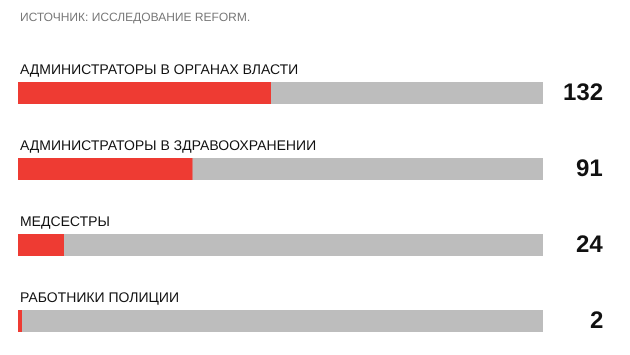 This screenshot has height=355, width=630. What do you see at coordinates (583, 92) in the screenshot?
I see `data-label: 132` at bounding box center [583, 92].